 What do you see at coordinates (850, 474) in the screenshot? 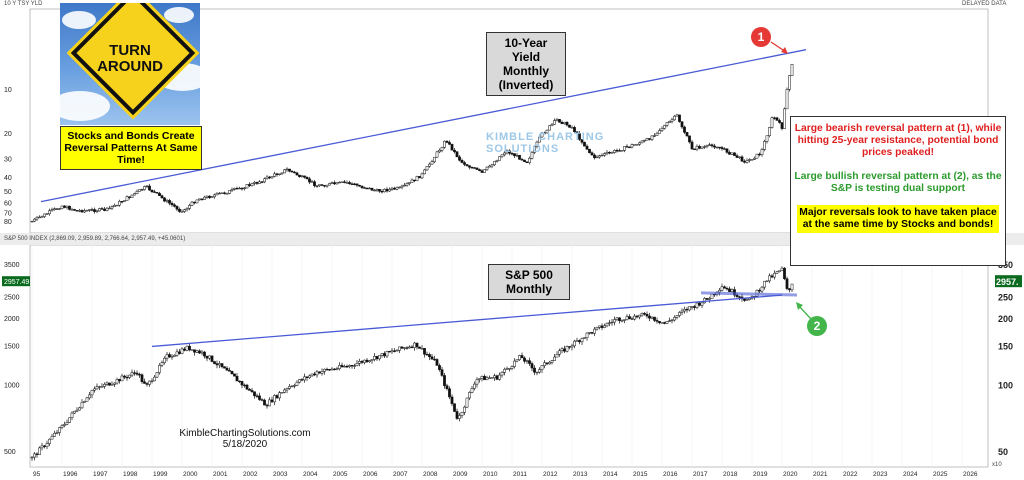
I see `x-tick-label: 2022` at bounding box center [850, 474].